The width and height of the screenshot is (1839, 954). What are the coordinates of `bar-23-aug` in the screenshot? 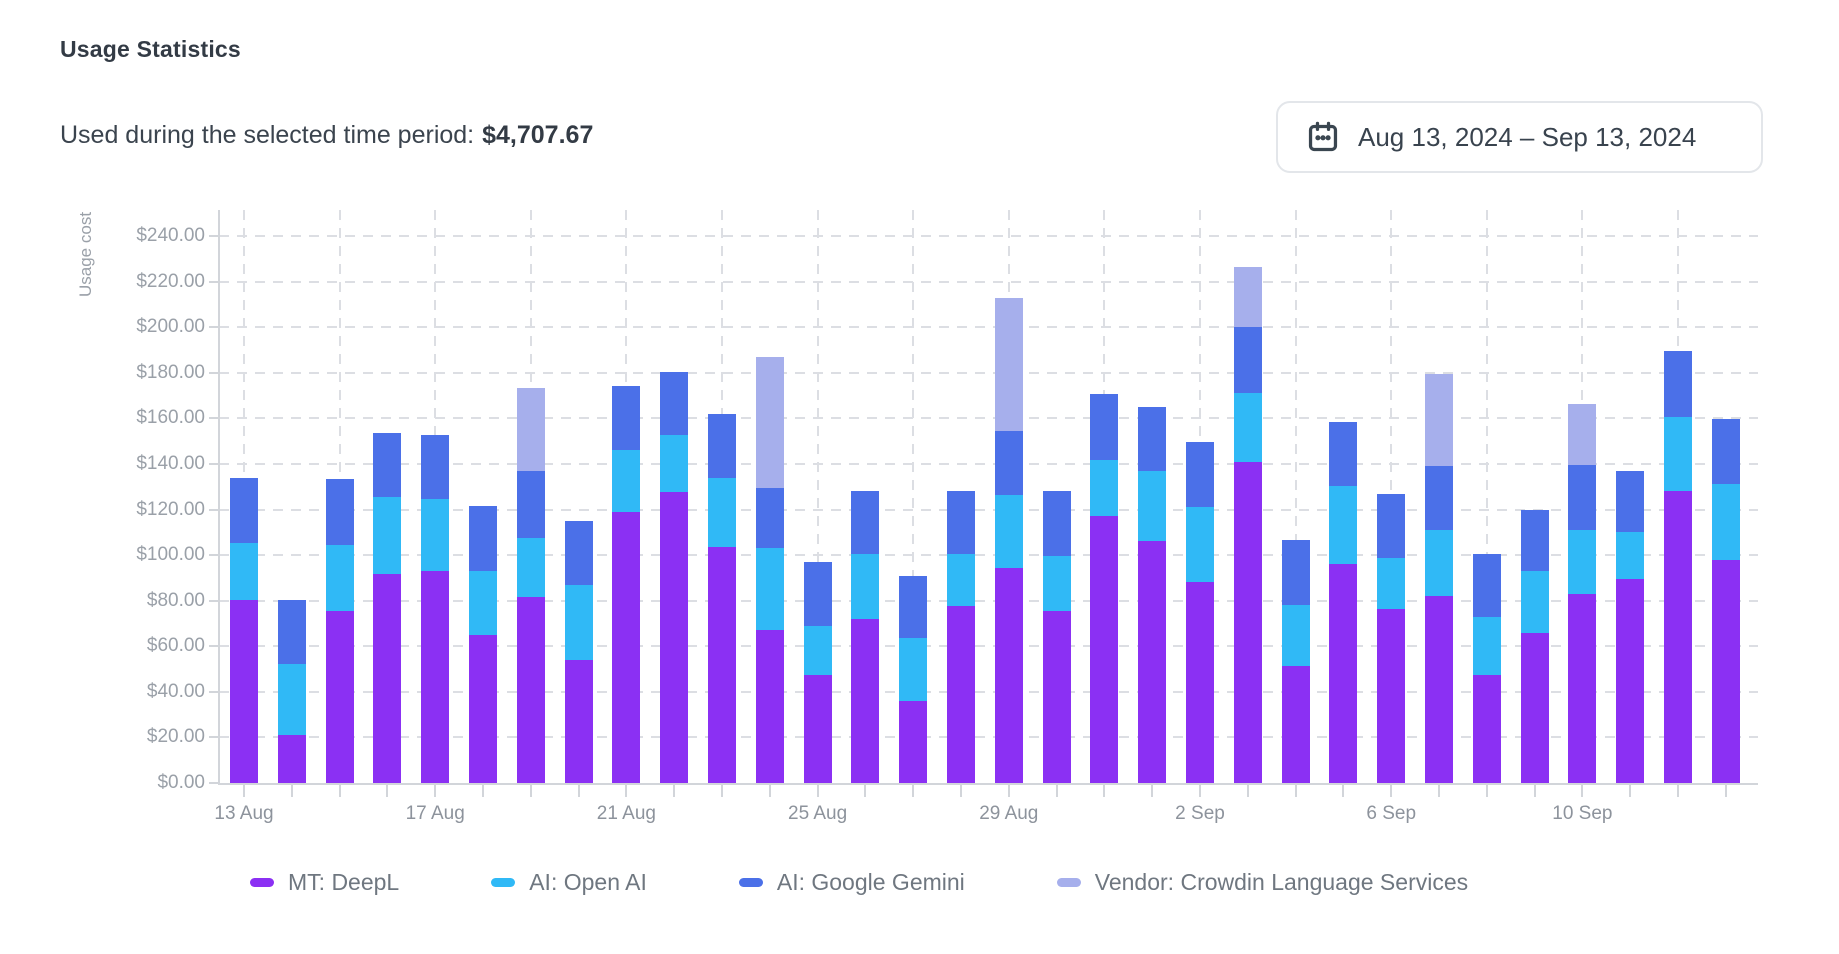 It's located at (722, 598).